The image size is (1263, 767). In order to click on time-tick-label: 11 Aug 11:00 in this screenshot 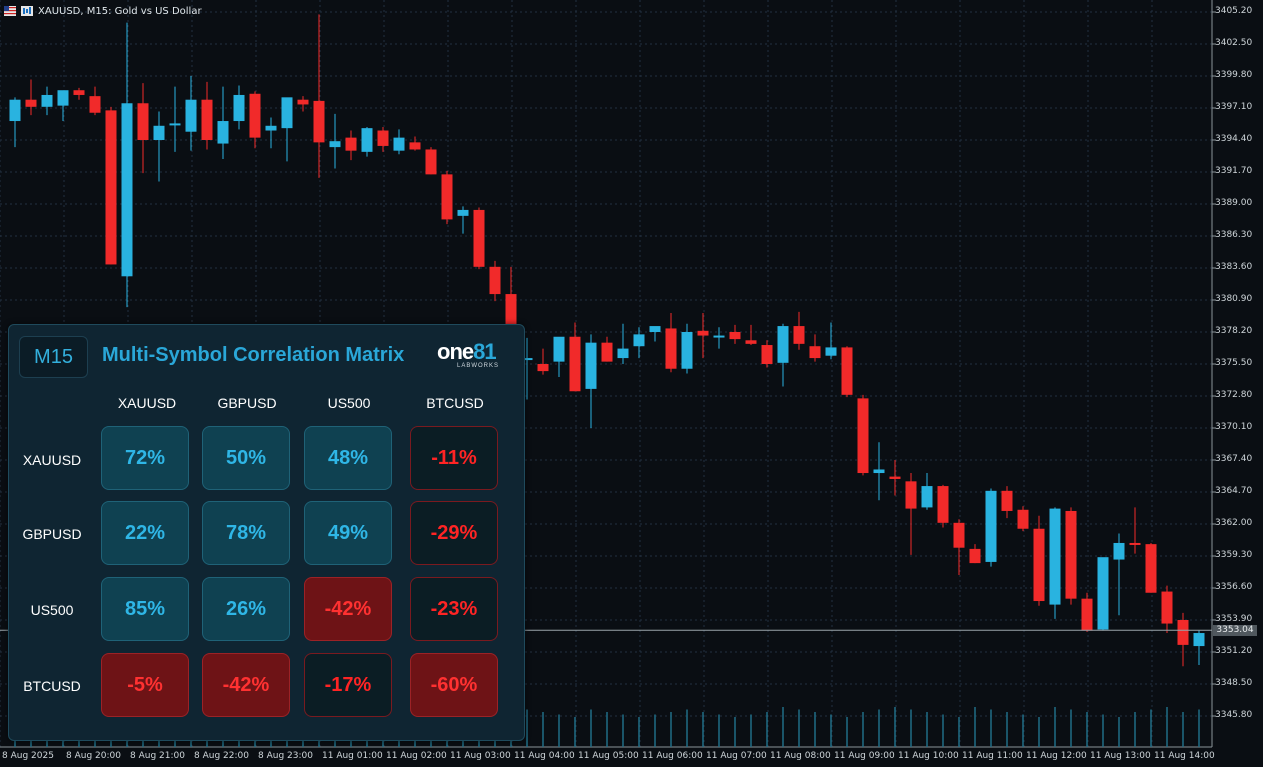, I will do `click(992, 756)`.